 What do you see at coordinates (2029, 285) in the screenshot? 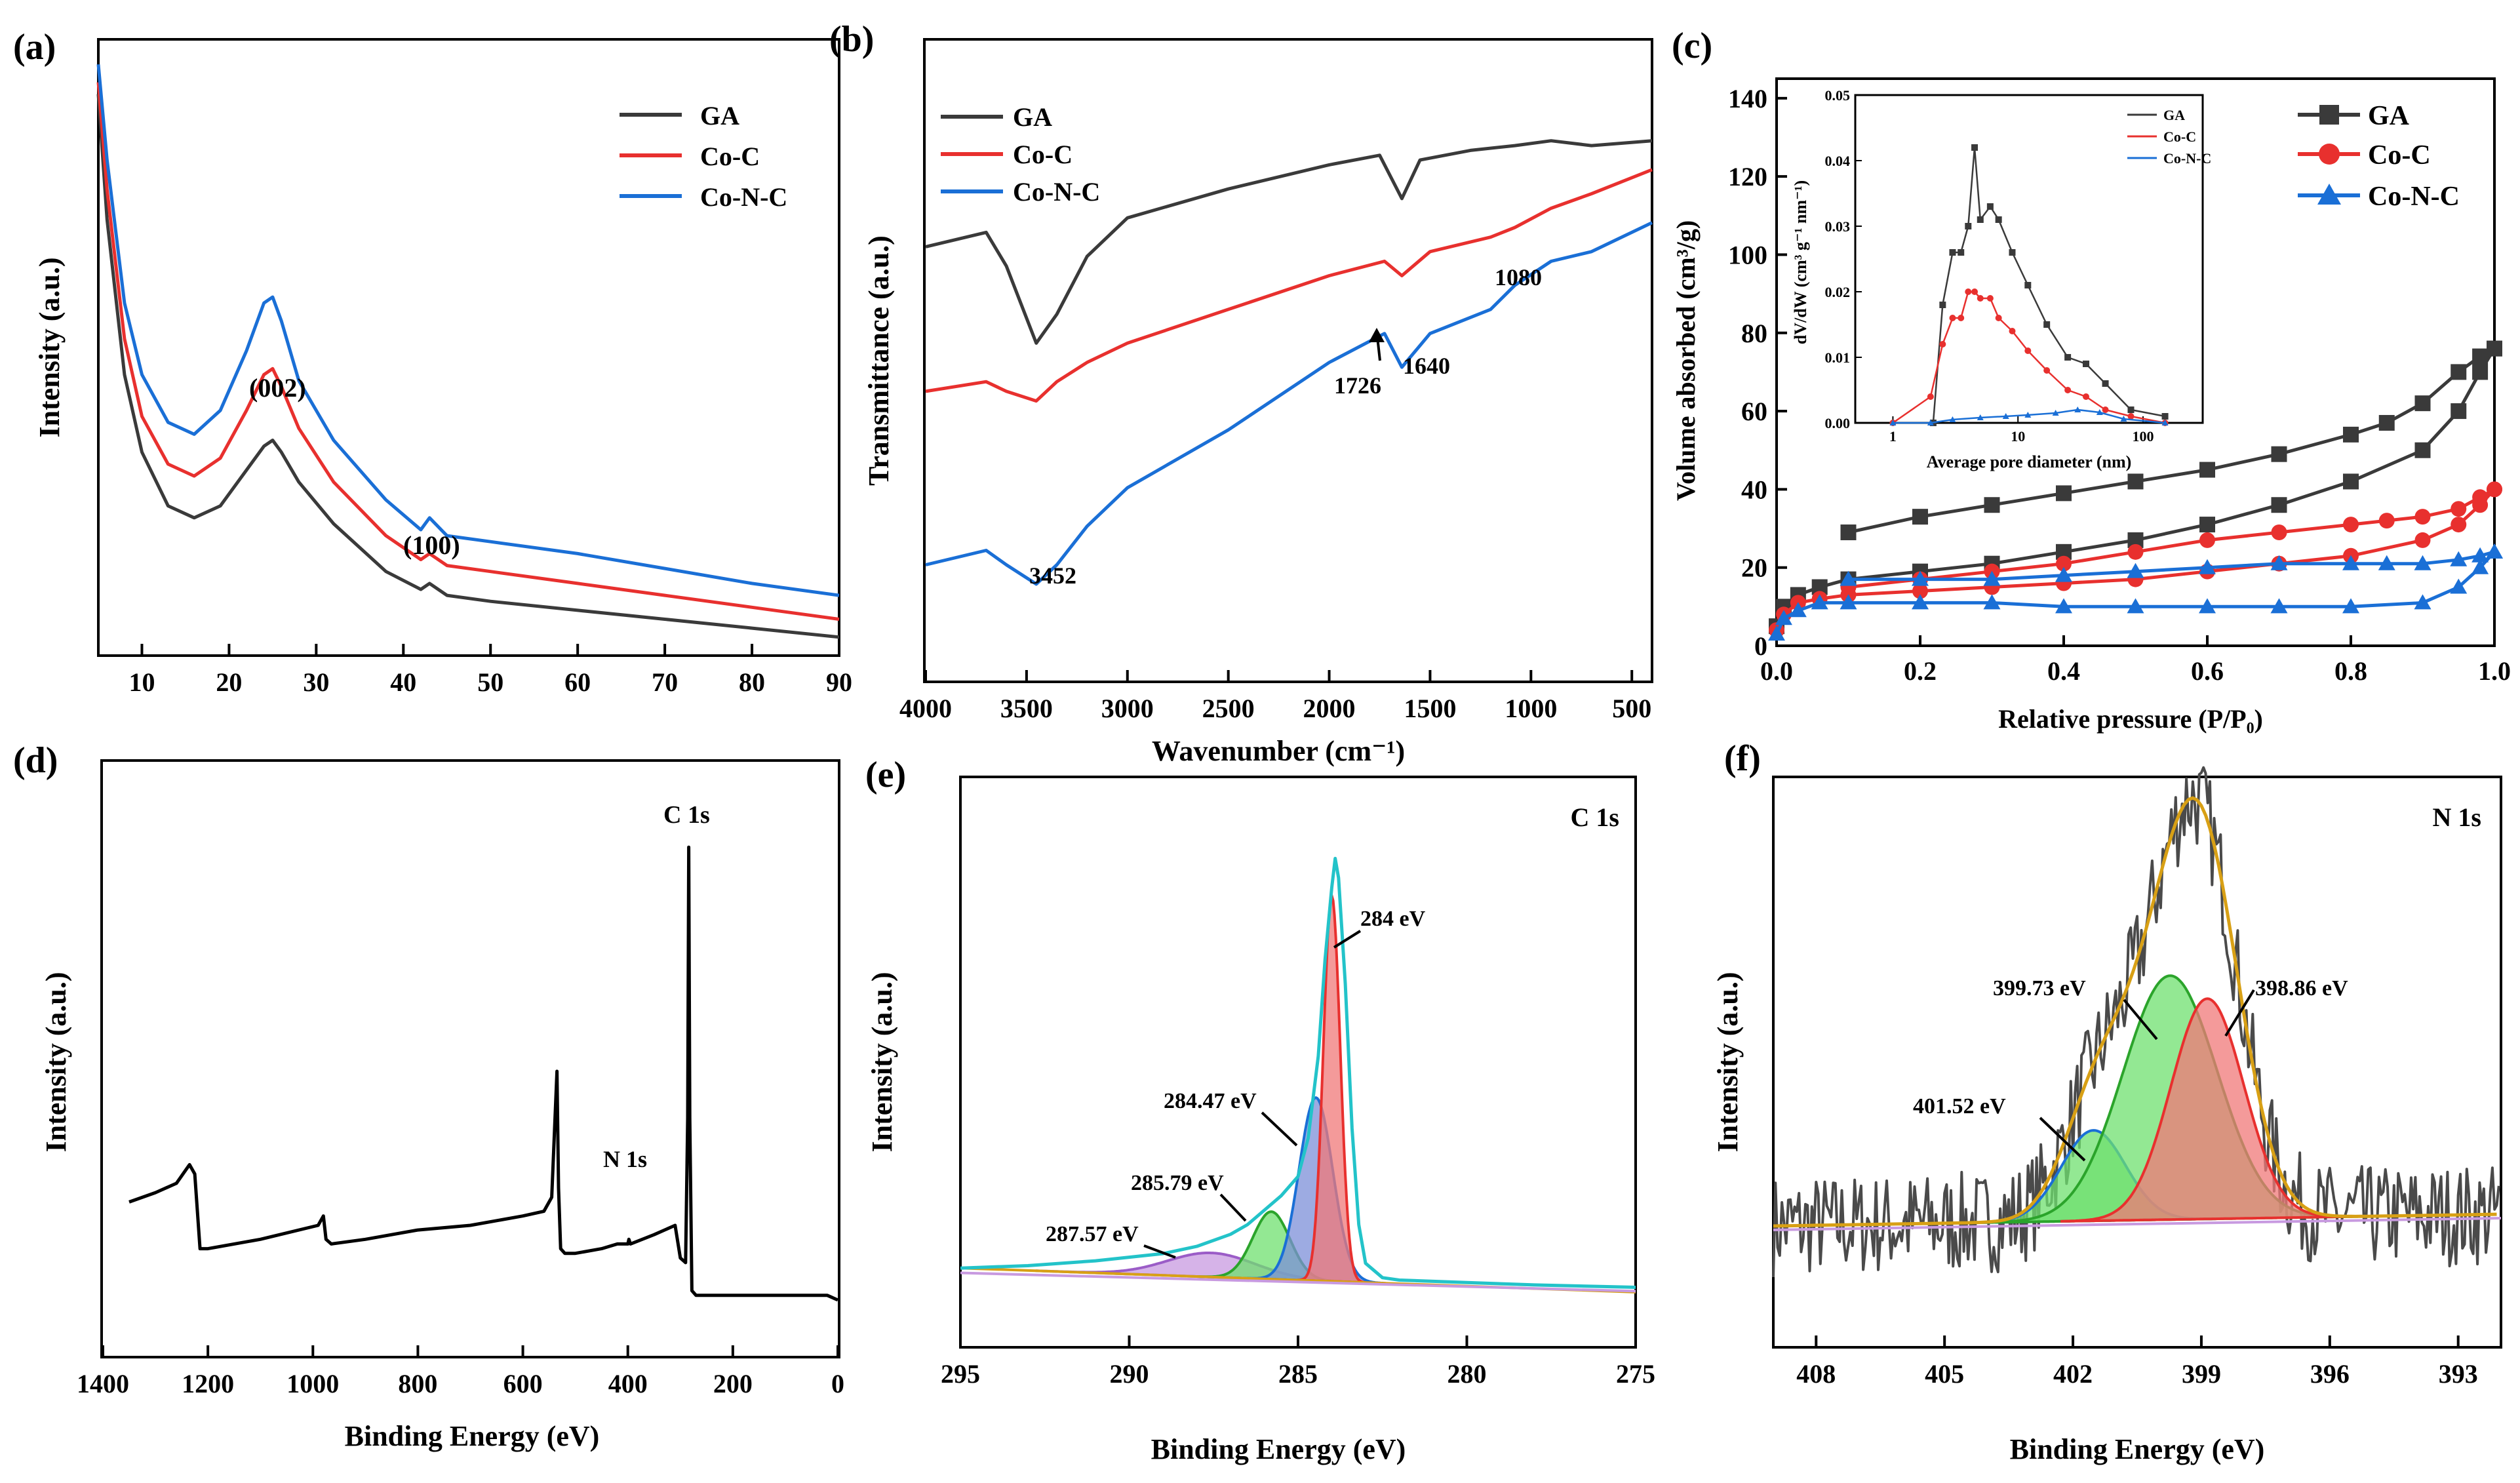
I see `inset-series` at bounding box center [2029, 285].